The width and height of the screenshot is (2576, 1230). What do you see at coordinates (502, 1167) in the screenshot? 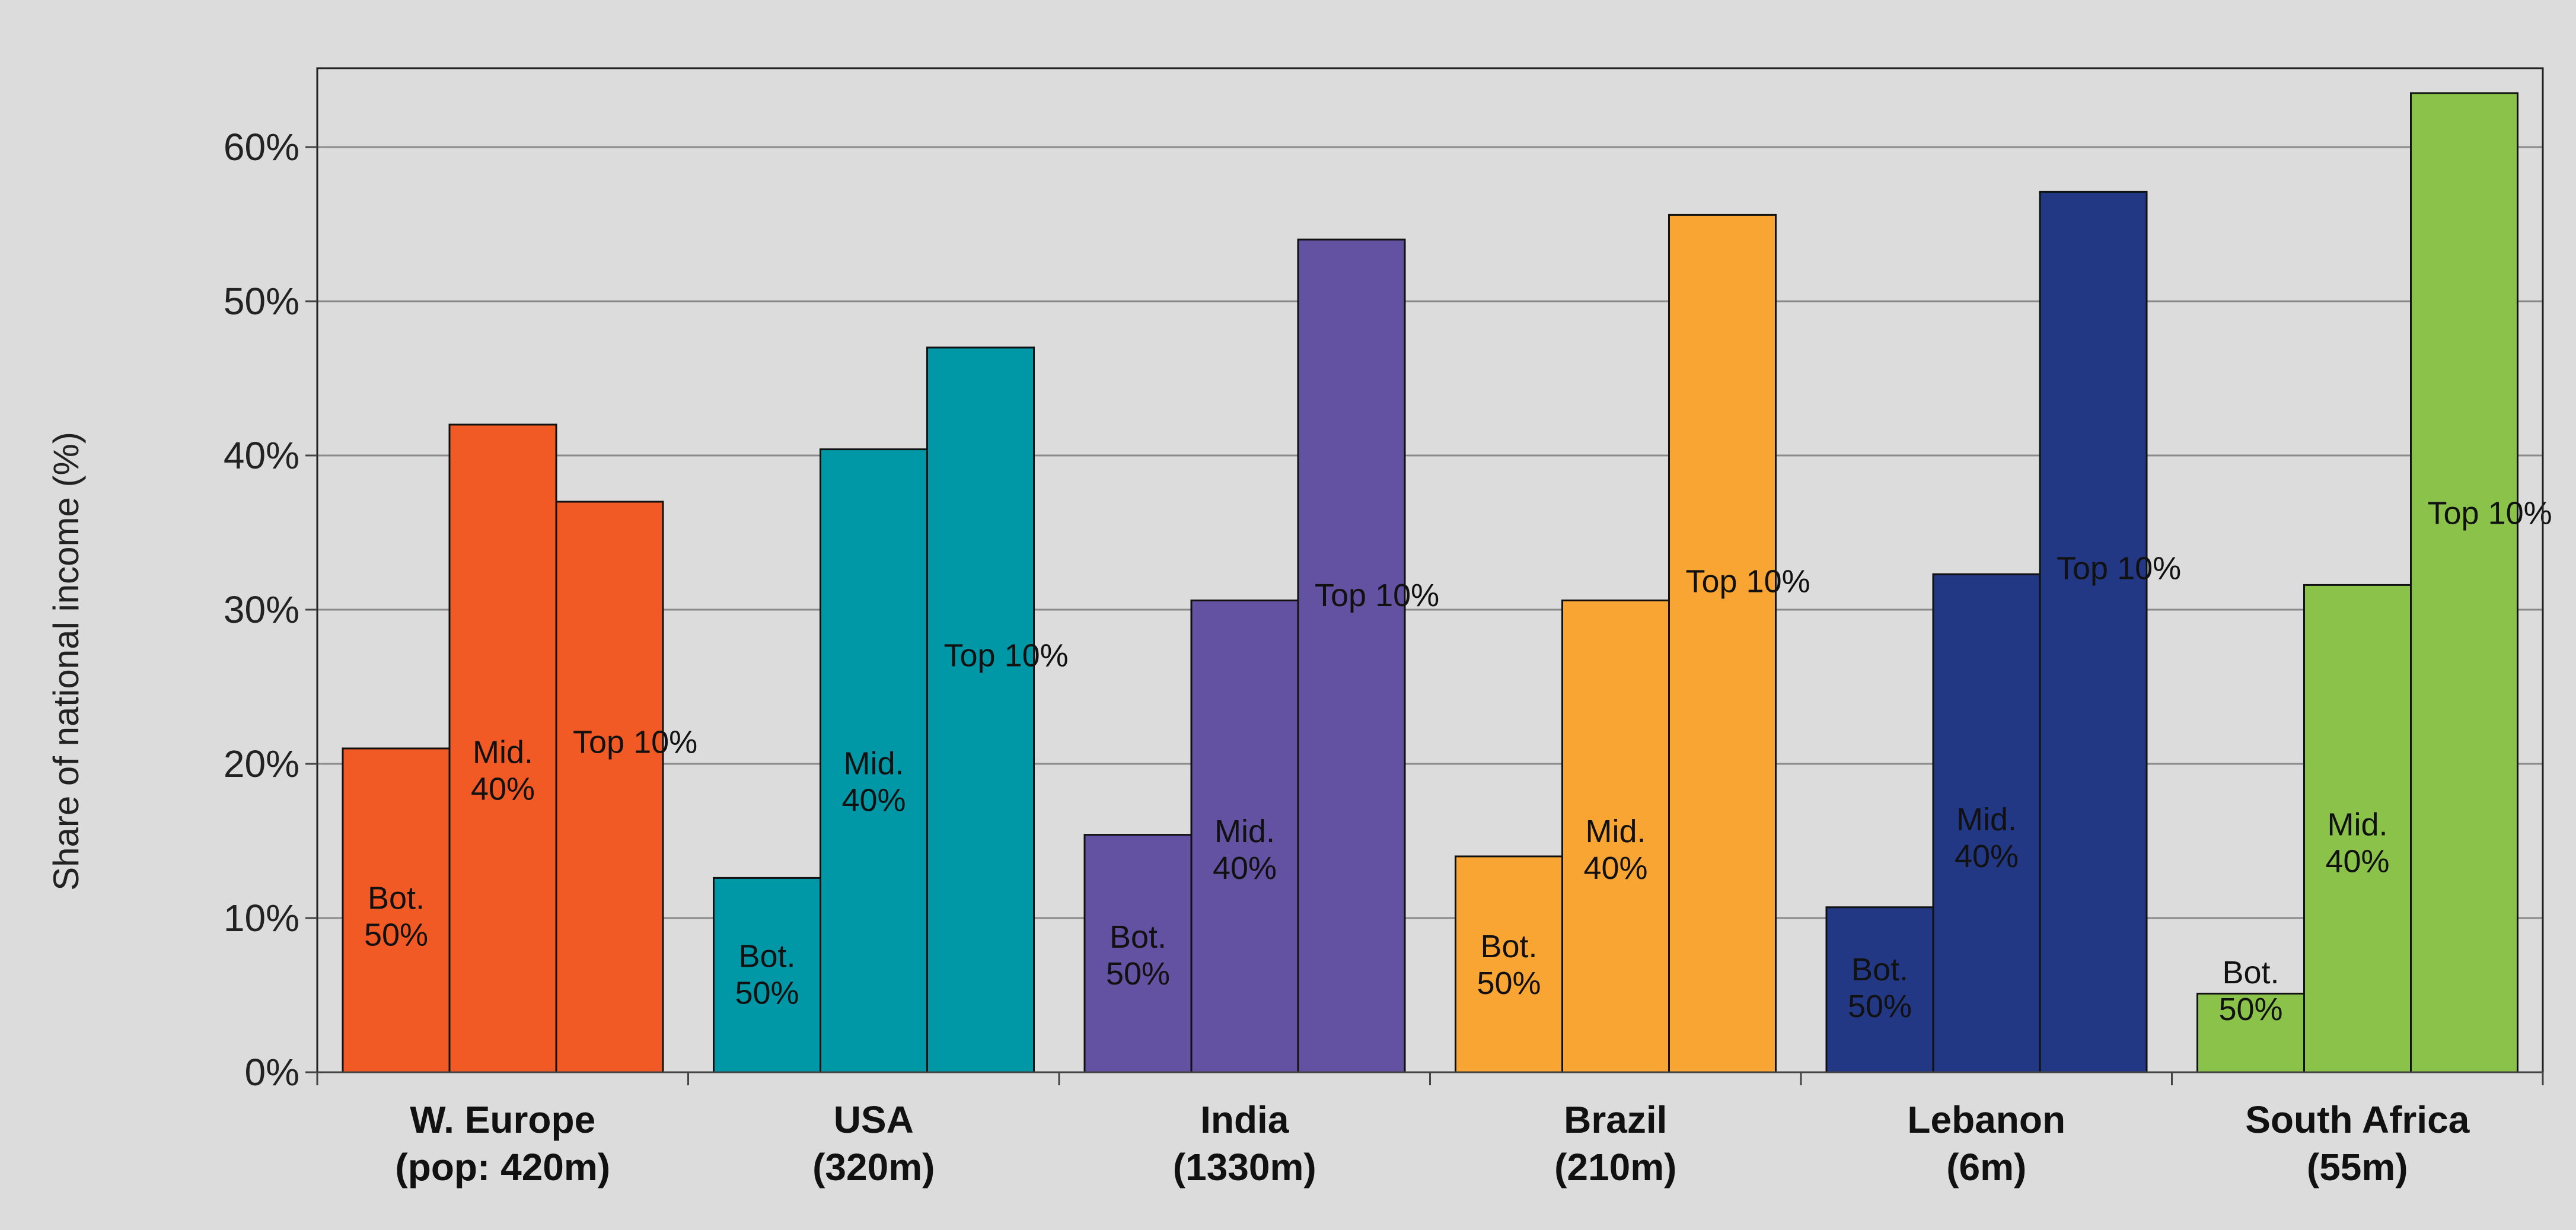
I see `category-label: (pop: 420m)` at bounding box center [502, 1167].